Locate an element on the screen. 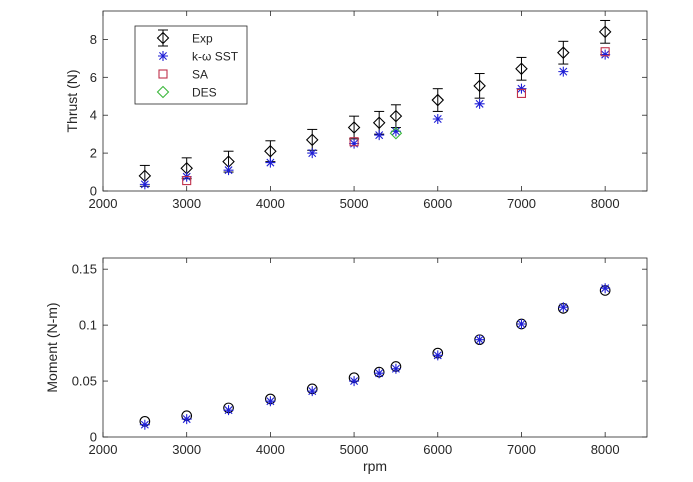 This screenshot has width=693, height=482. thrust-x-tick-label: 7000 is located at coordinates (521, 203).